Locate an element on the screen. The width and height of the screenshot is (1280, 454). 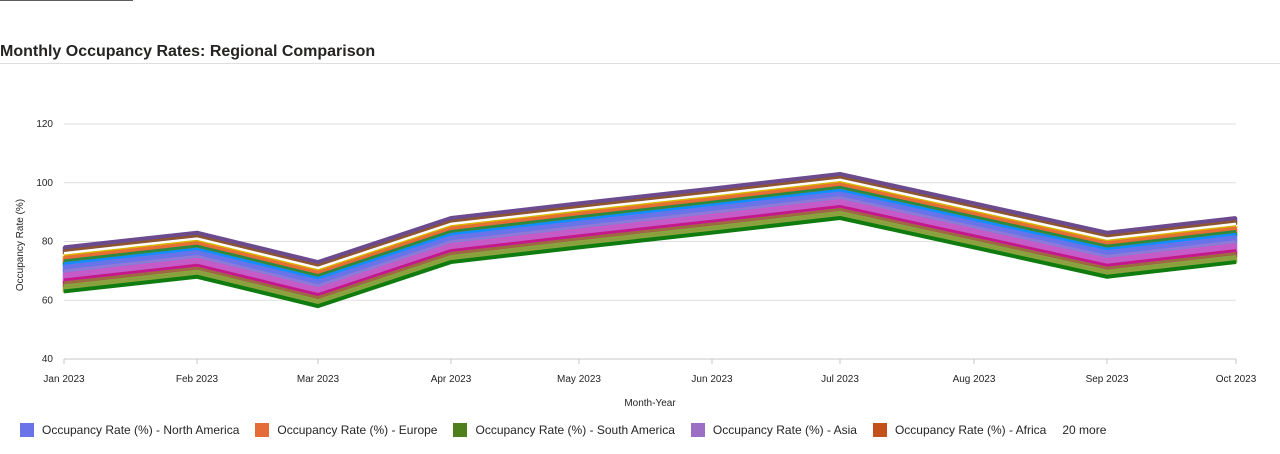
y-axis-ticks: 40 60 80 100 120 is located at coordinates (44, 242).